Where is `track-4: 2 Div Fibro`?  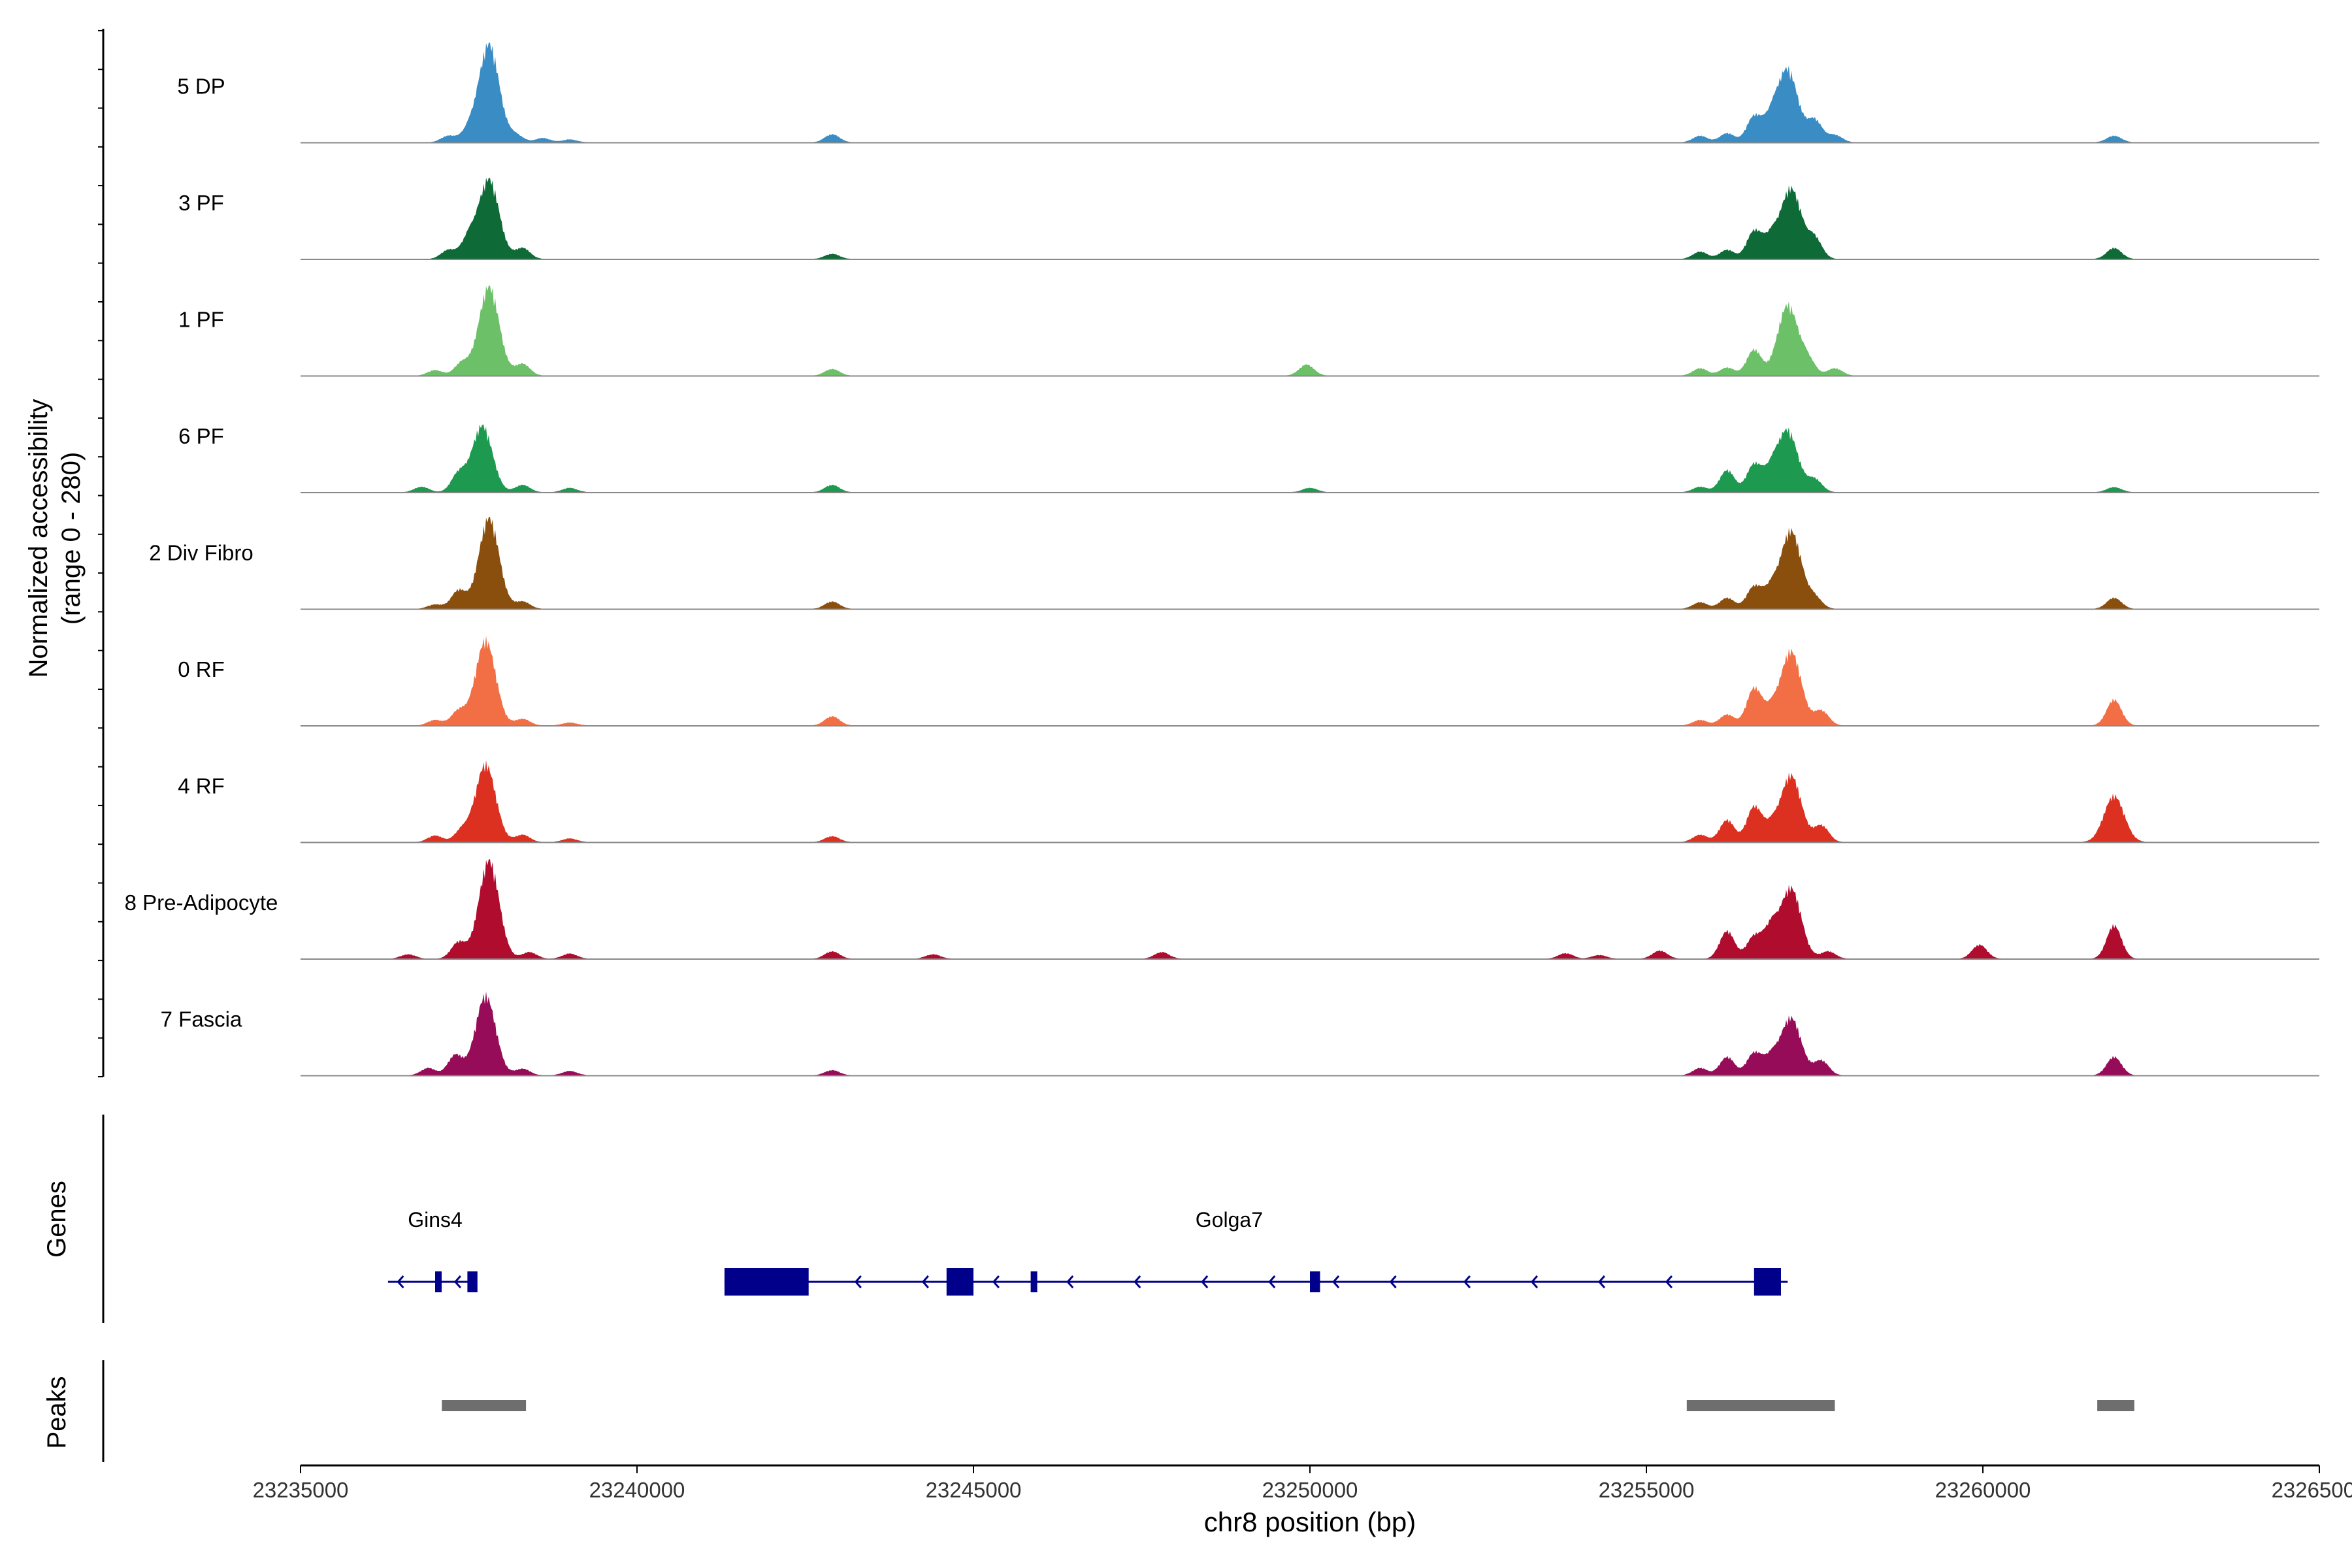
track-4: 2 Div Fibro is located at coordinates (1234, 563).